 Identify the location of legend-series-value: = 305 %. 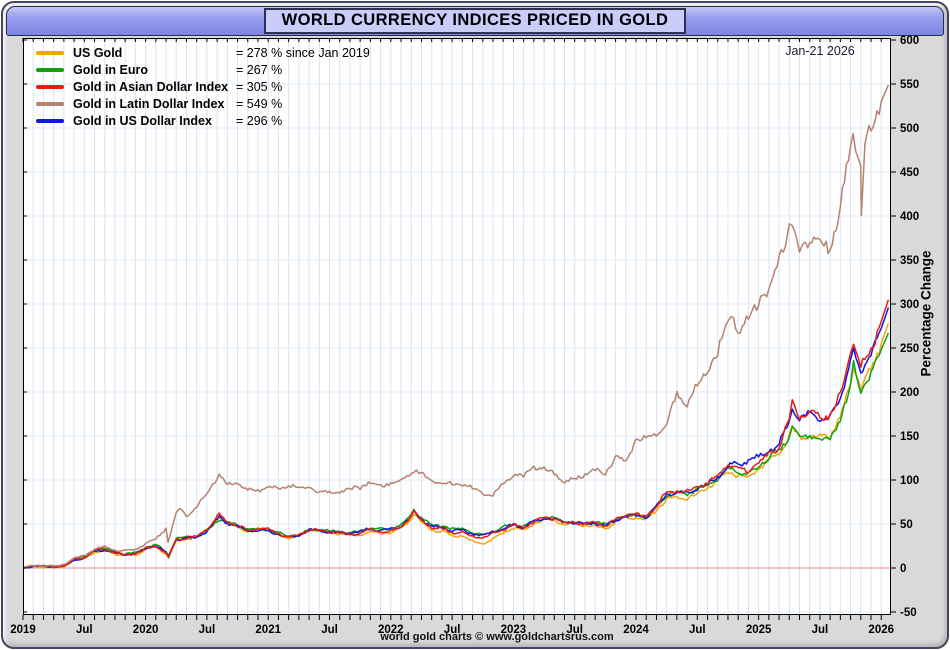
(259, 86).